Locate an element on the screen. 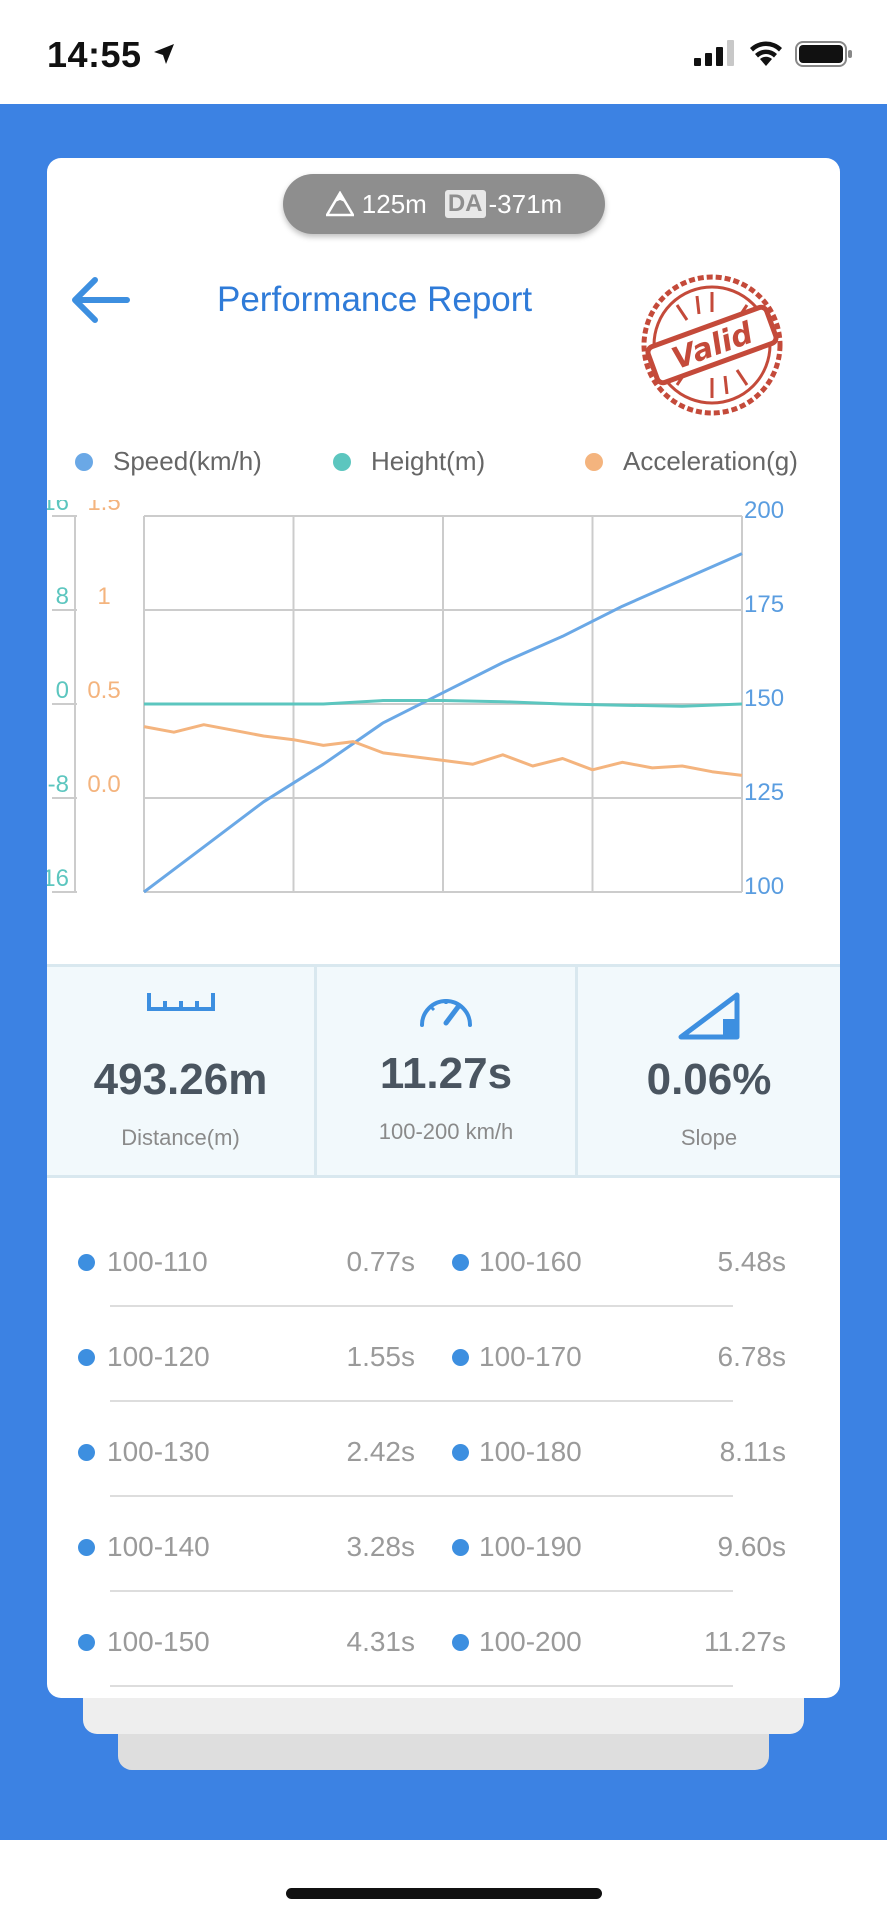  ruler-icon is located at coordinates (180, 1002).